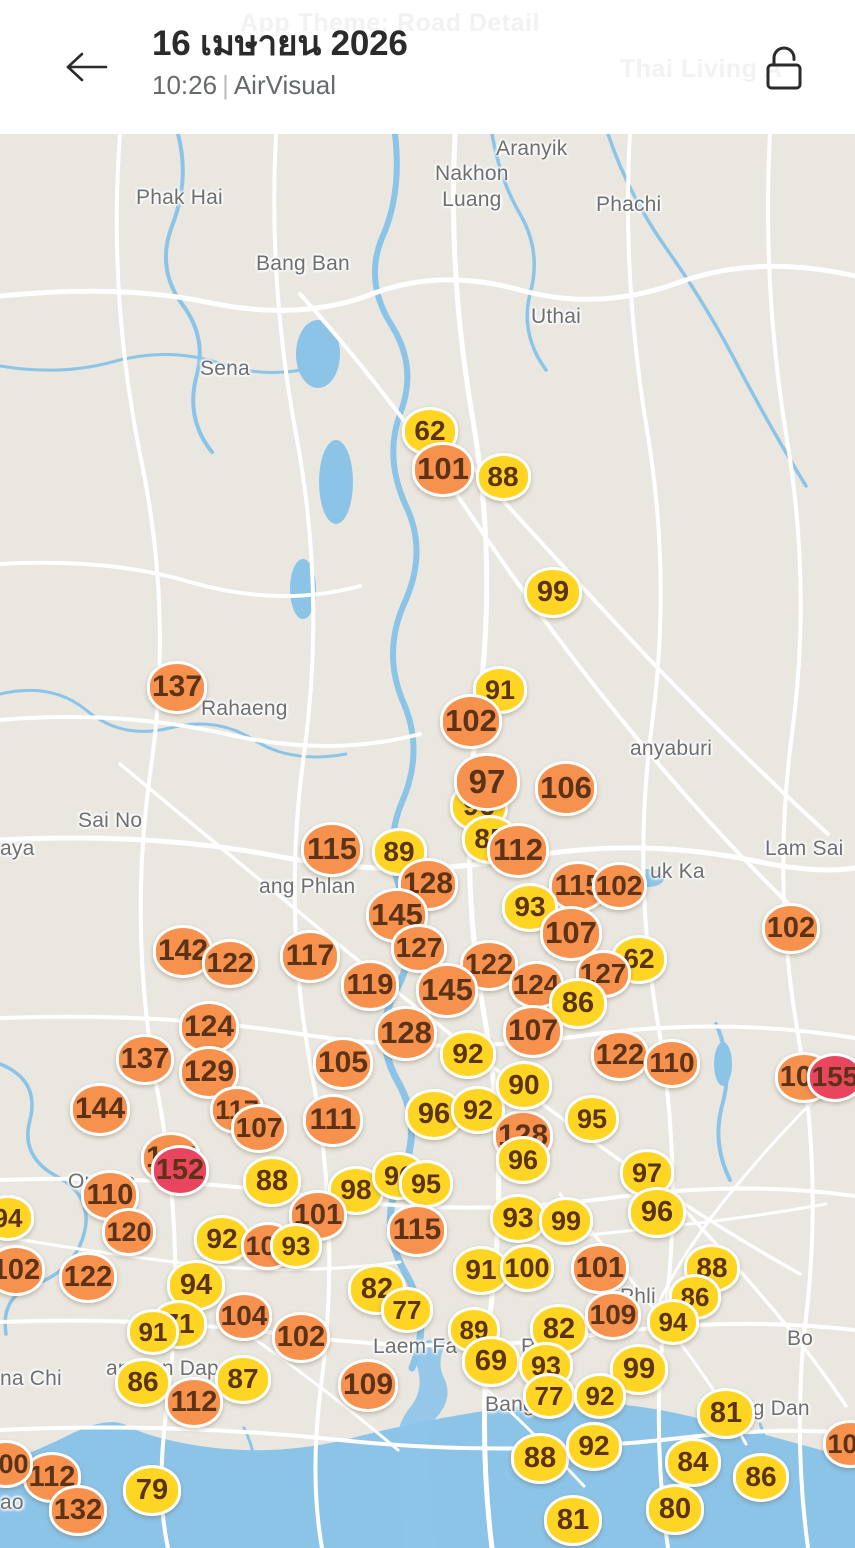  I want to click on aqi-marker: 90, so click(524, 1085).